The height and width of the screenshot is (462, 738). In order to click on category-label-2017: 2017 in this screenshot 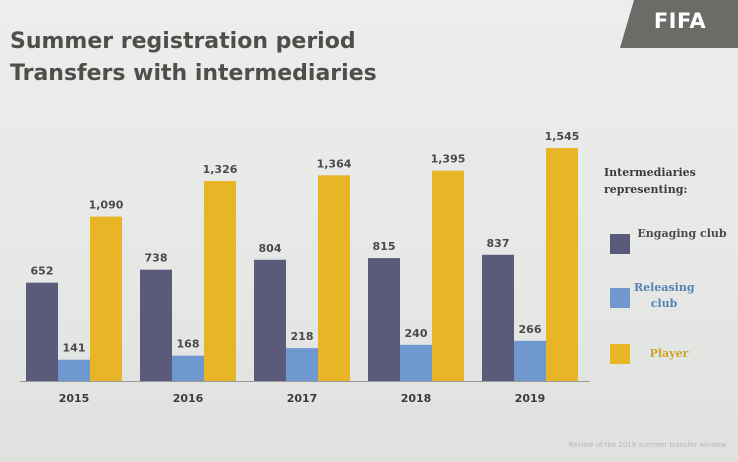, I will do `click(302, 398)`.